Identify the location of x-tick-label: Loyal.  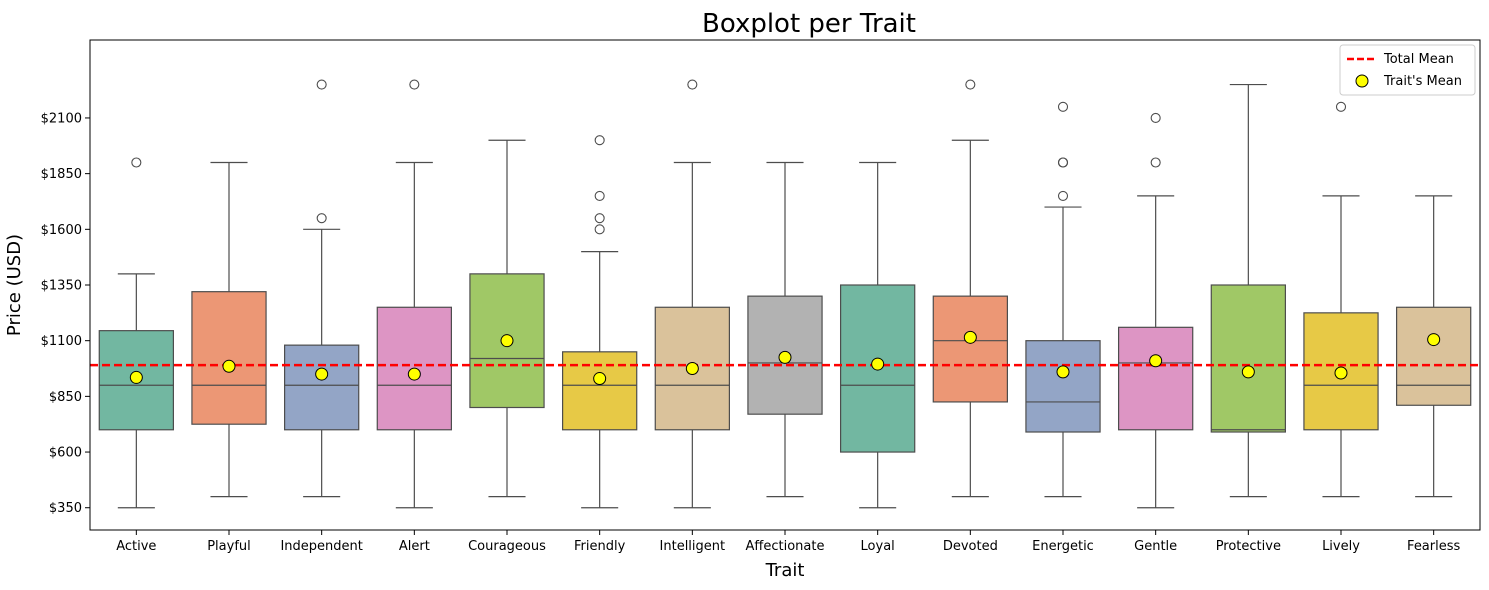
(878, 546).